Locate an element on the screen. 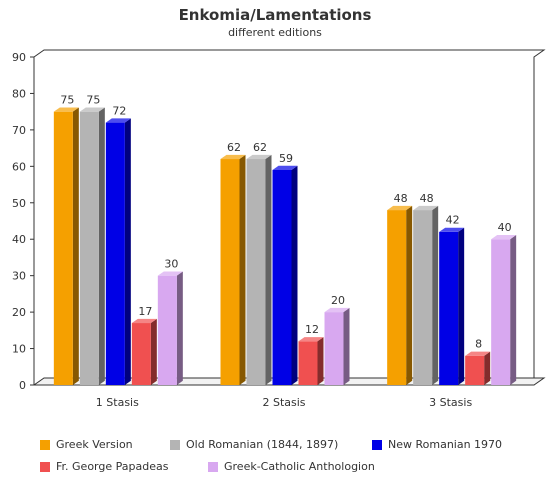 The image size is (550, 479). y-tick-label: 0 is located at coordinates (22, 385).